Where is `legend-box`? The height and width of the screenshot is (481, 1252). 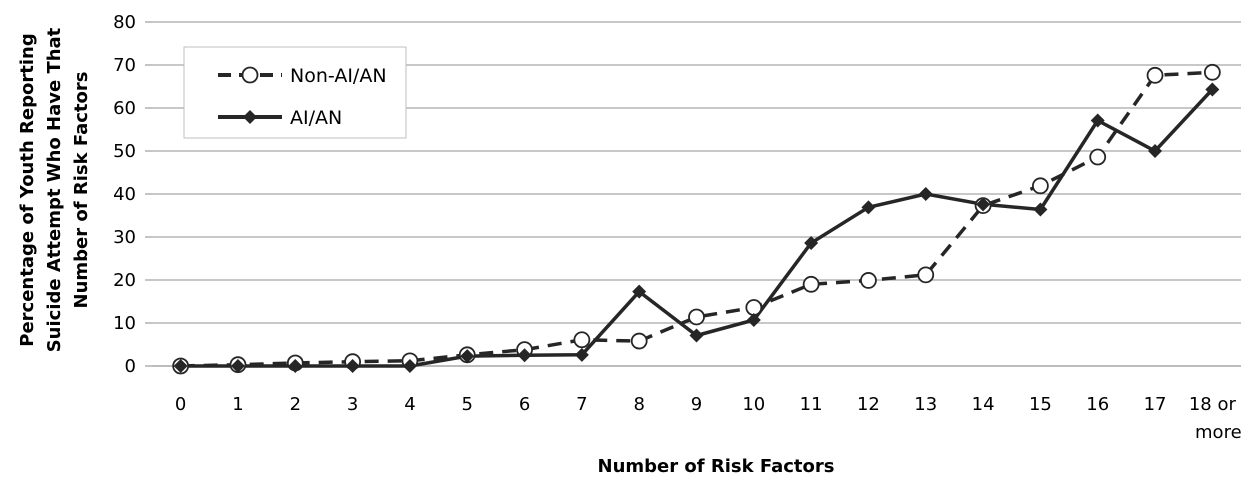 legend-box is located at coordinates (295, 92).